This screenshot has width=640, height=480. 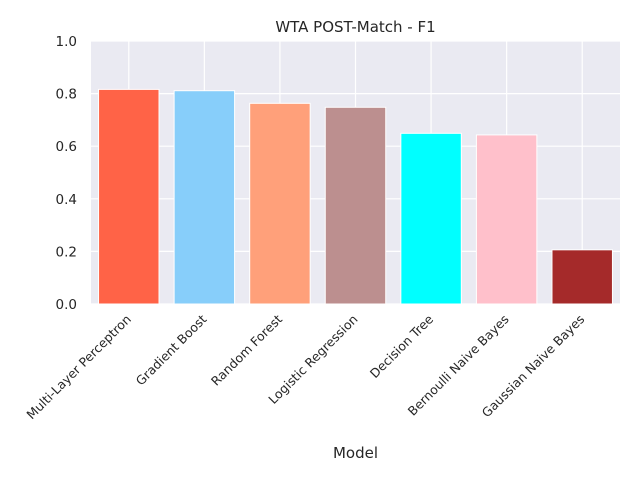 I want to click on y-tick-label: 0.8, so click(x=66, y=95).